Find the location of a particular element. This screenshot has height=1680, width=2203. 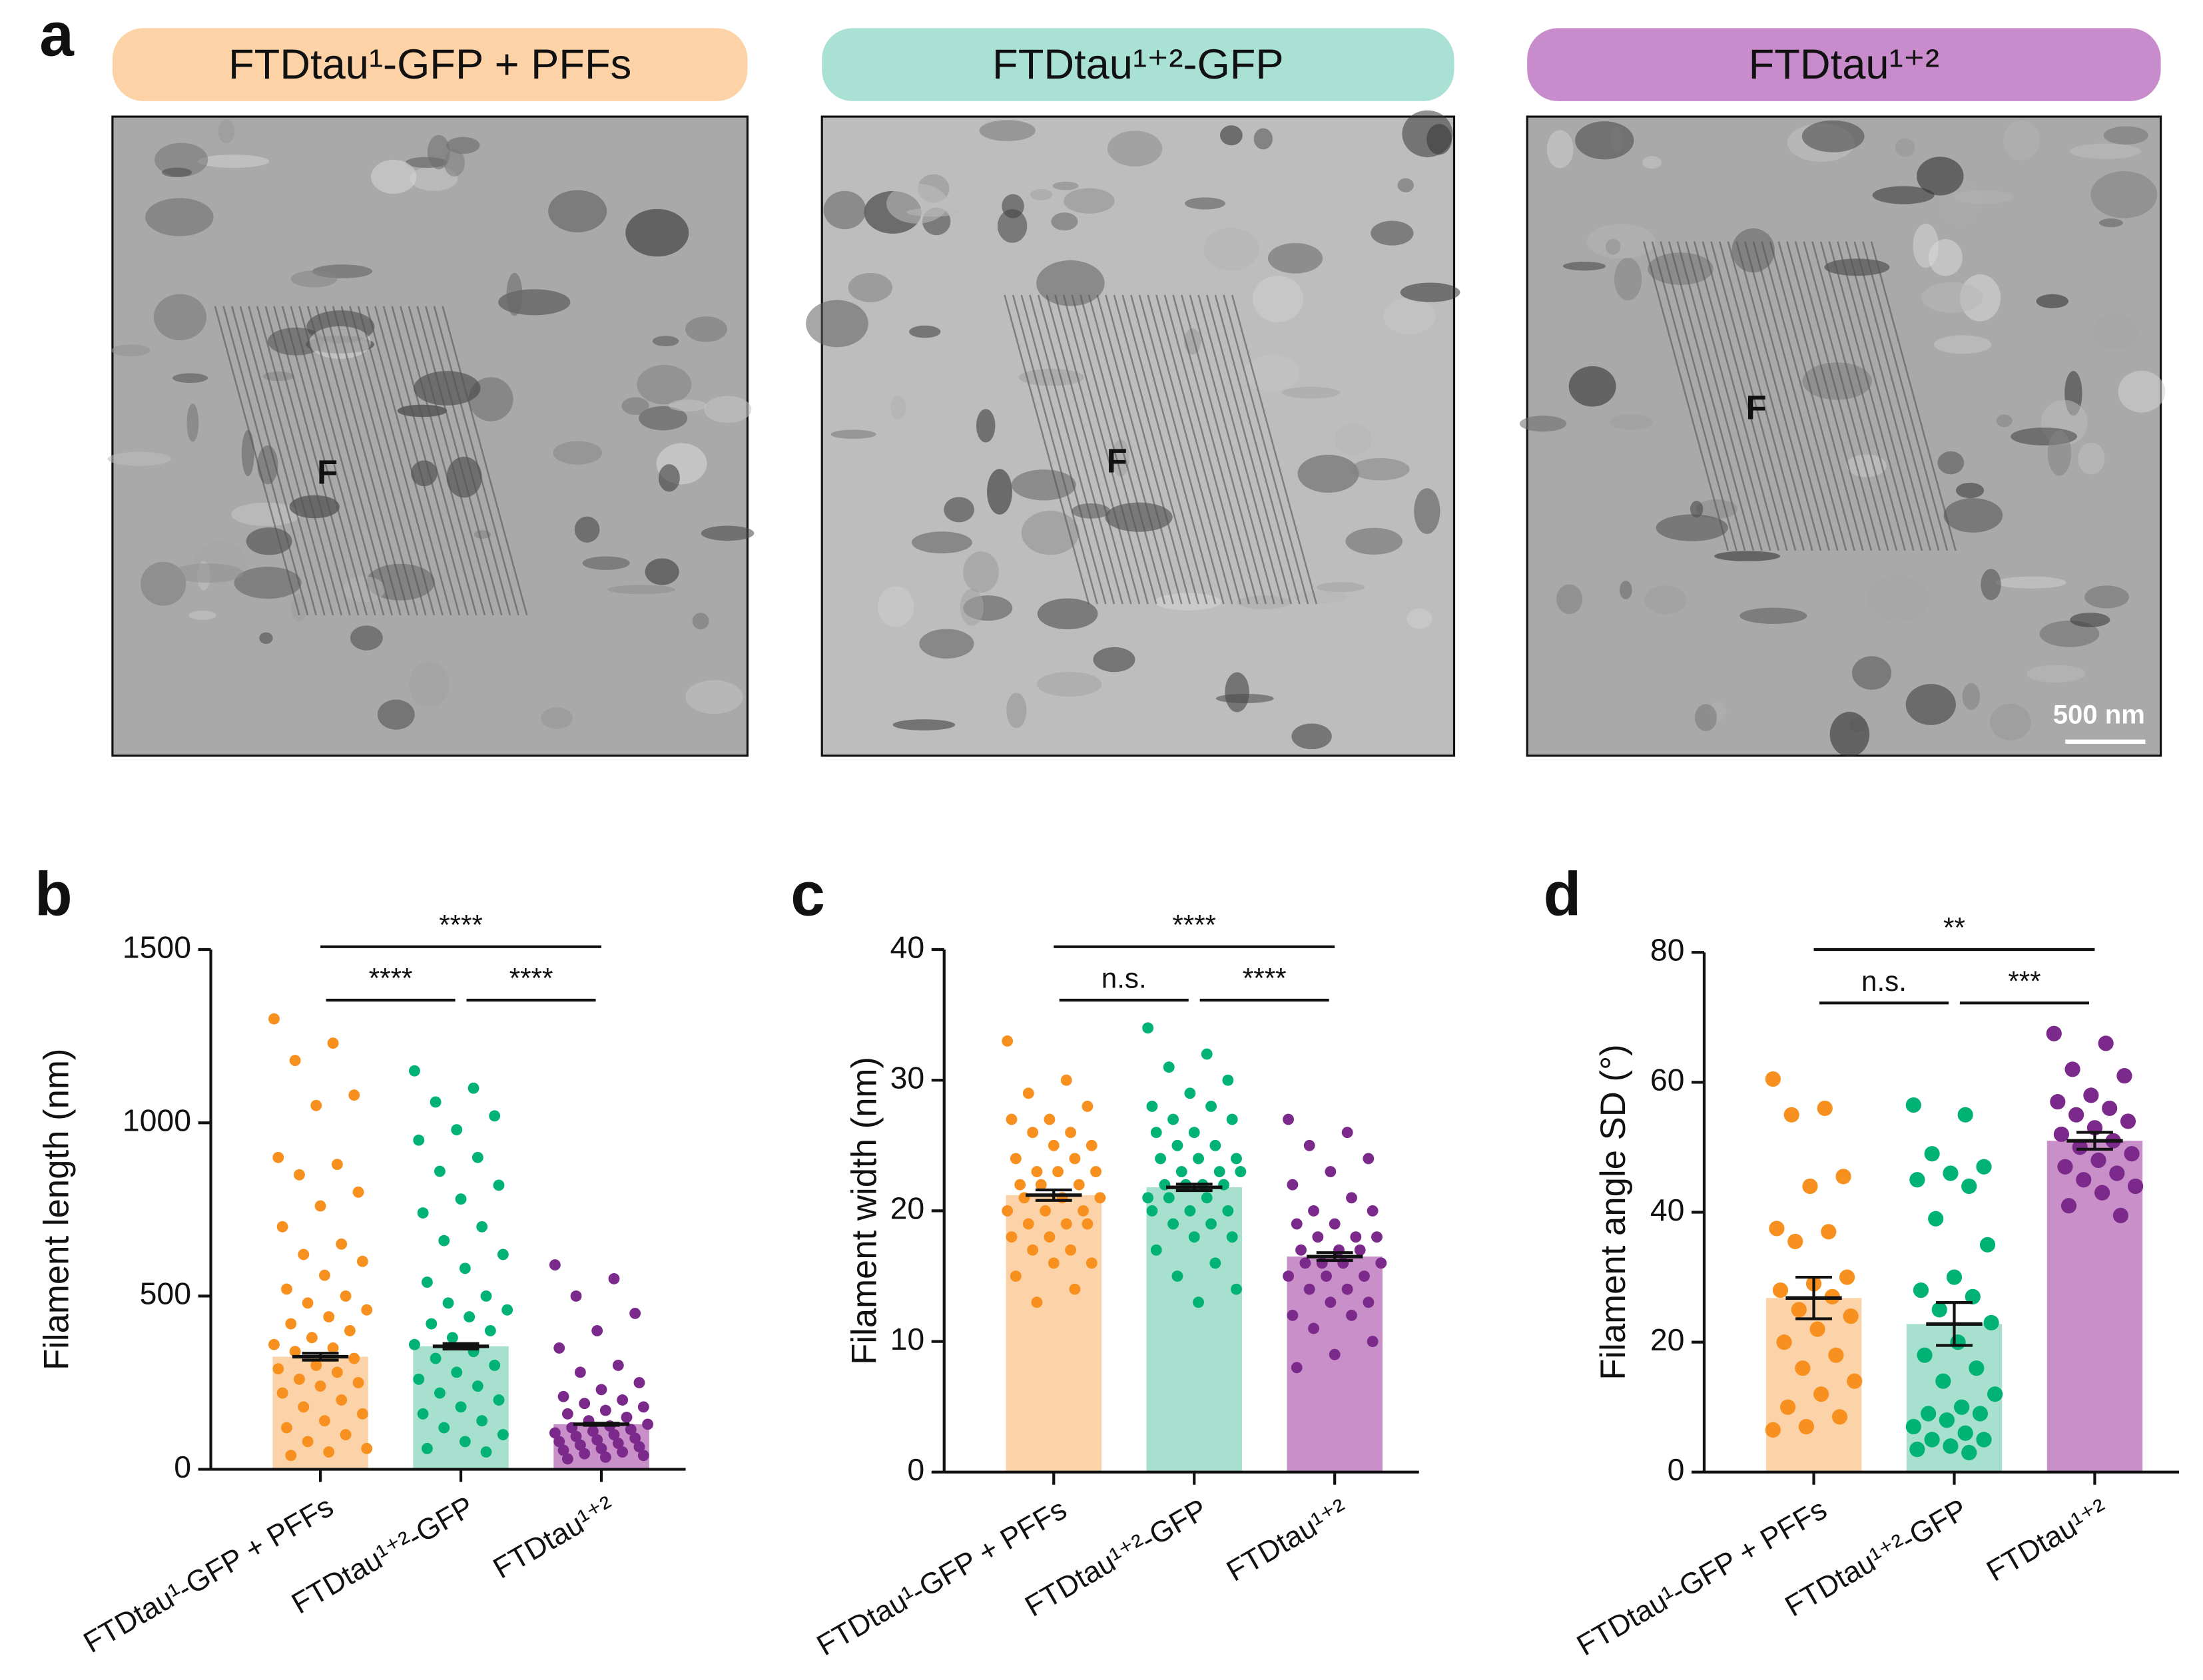

panel-label: d is located at coordinates (1563, 894).